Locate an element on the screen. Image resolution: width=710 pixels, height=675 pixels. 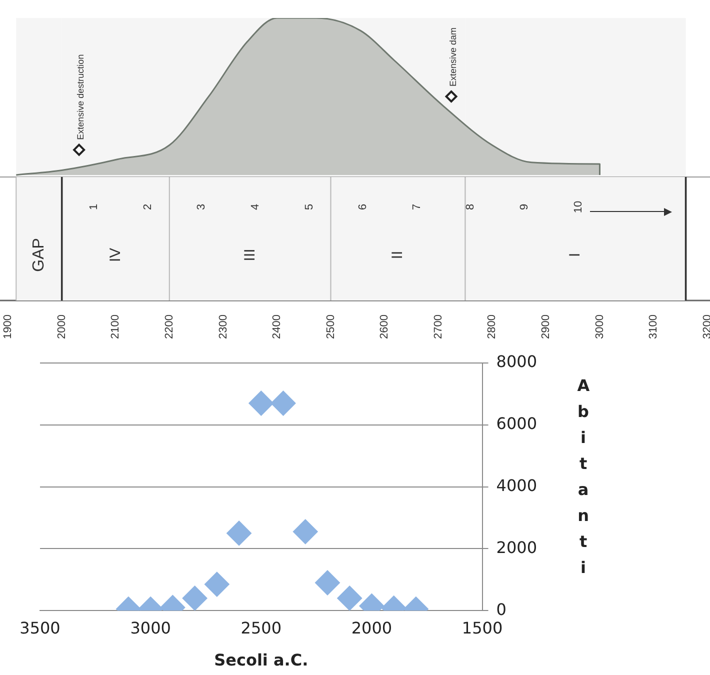
text: 3 is located at coordinates (202, 207).